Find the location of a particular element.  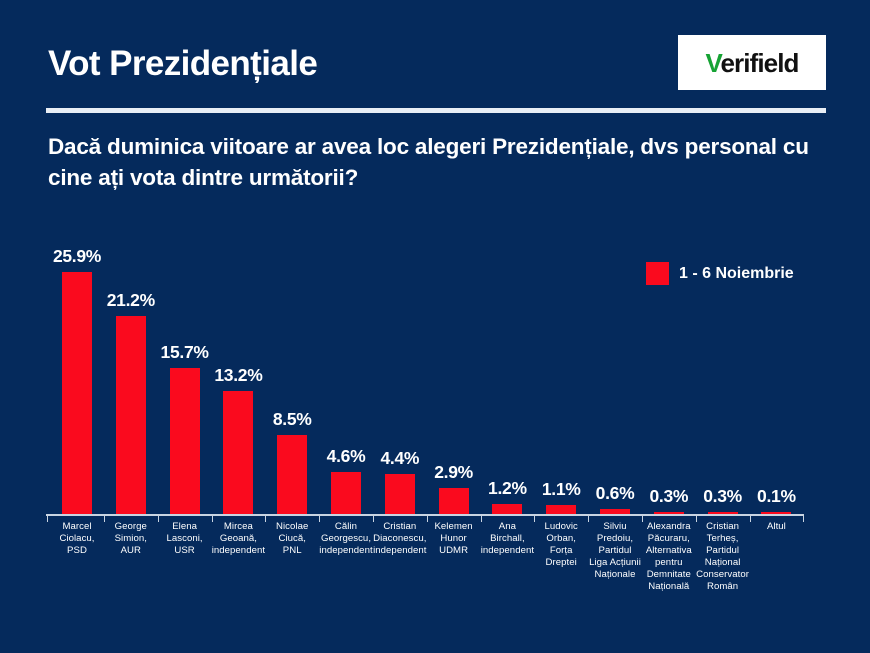

category-label: Marcel Ciolacu, PSD is located at coordinates (77, 538).